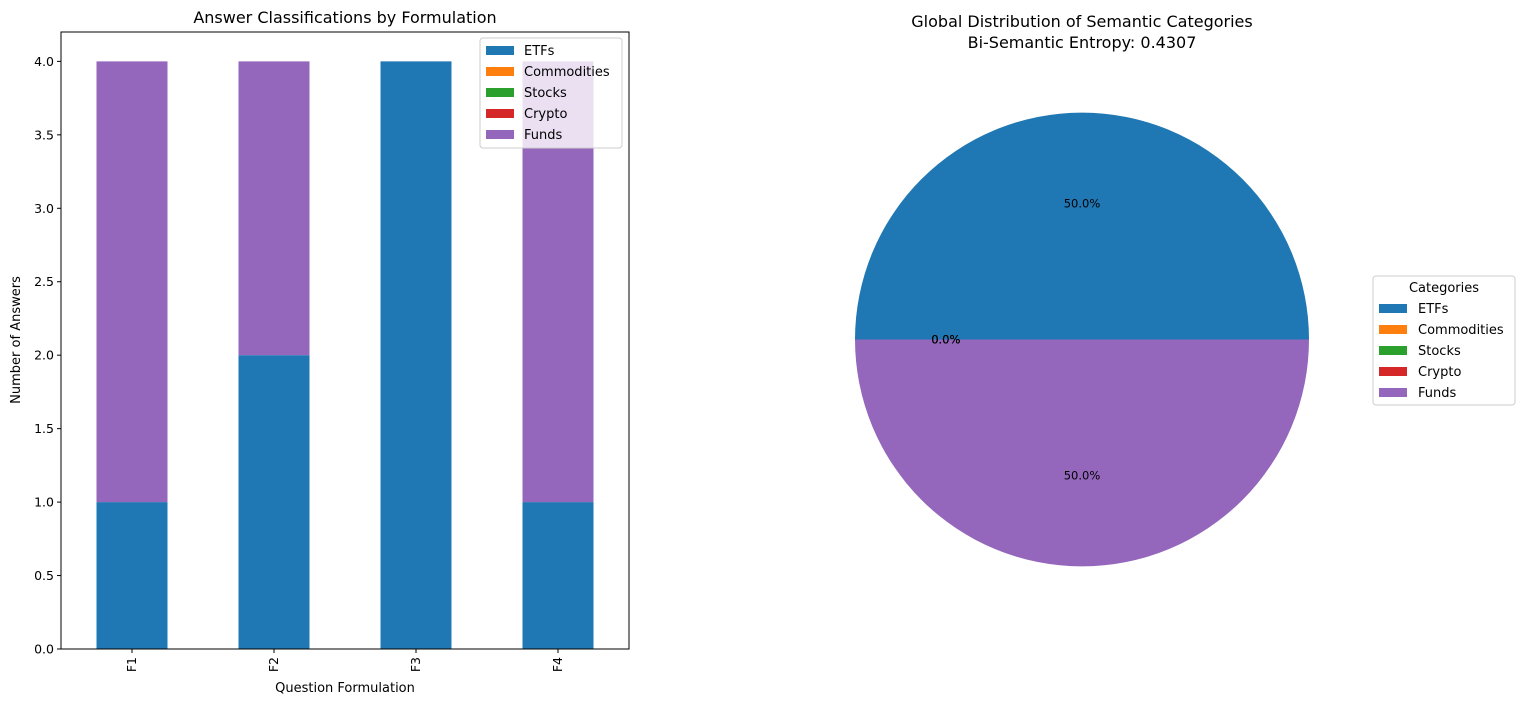 This screenshot has height=704, width=1524. Describe the element at coordinates (1461, 330) in the screenshot. I see `pie-legend-label-commodities: Commodities` at that location.